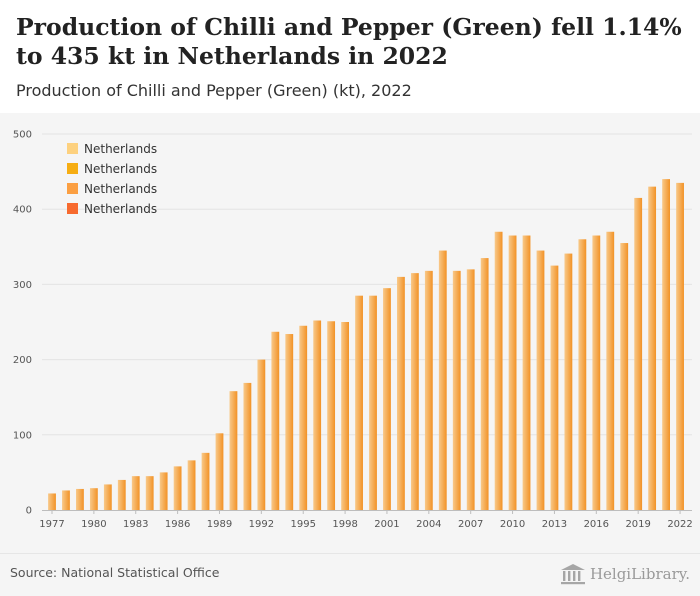 Image resolution: width=700 pixels, height=596 pixels. Describe the element at coordinates (512, 372) in the screenshot. I see `bar-2010` at that location.